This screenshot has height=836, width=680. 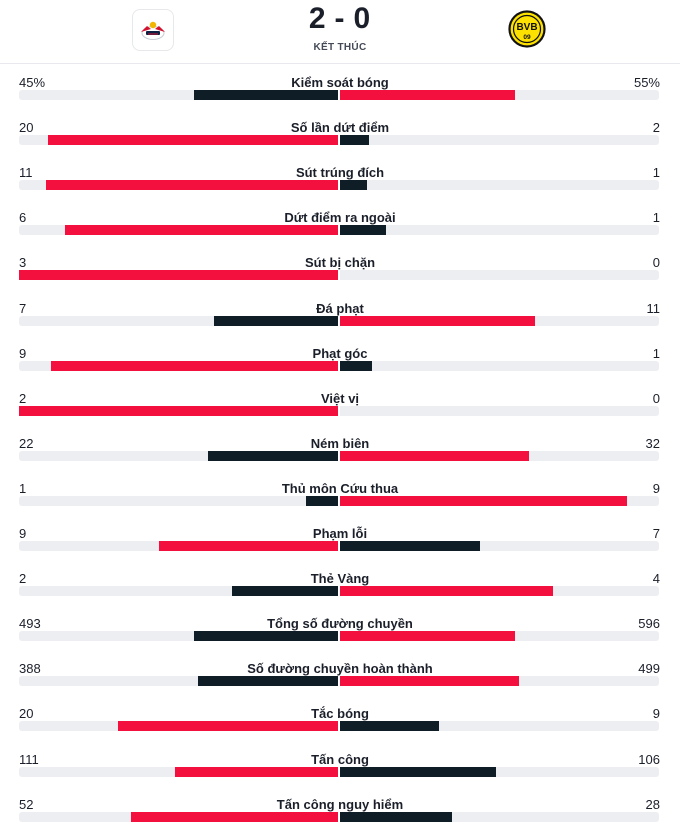 What do you see at coordinates (340, 353) in the screenshot?
I see `stat-label: Phạt góc` at bounding box center [340, 353].